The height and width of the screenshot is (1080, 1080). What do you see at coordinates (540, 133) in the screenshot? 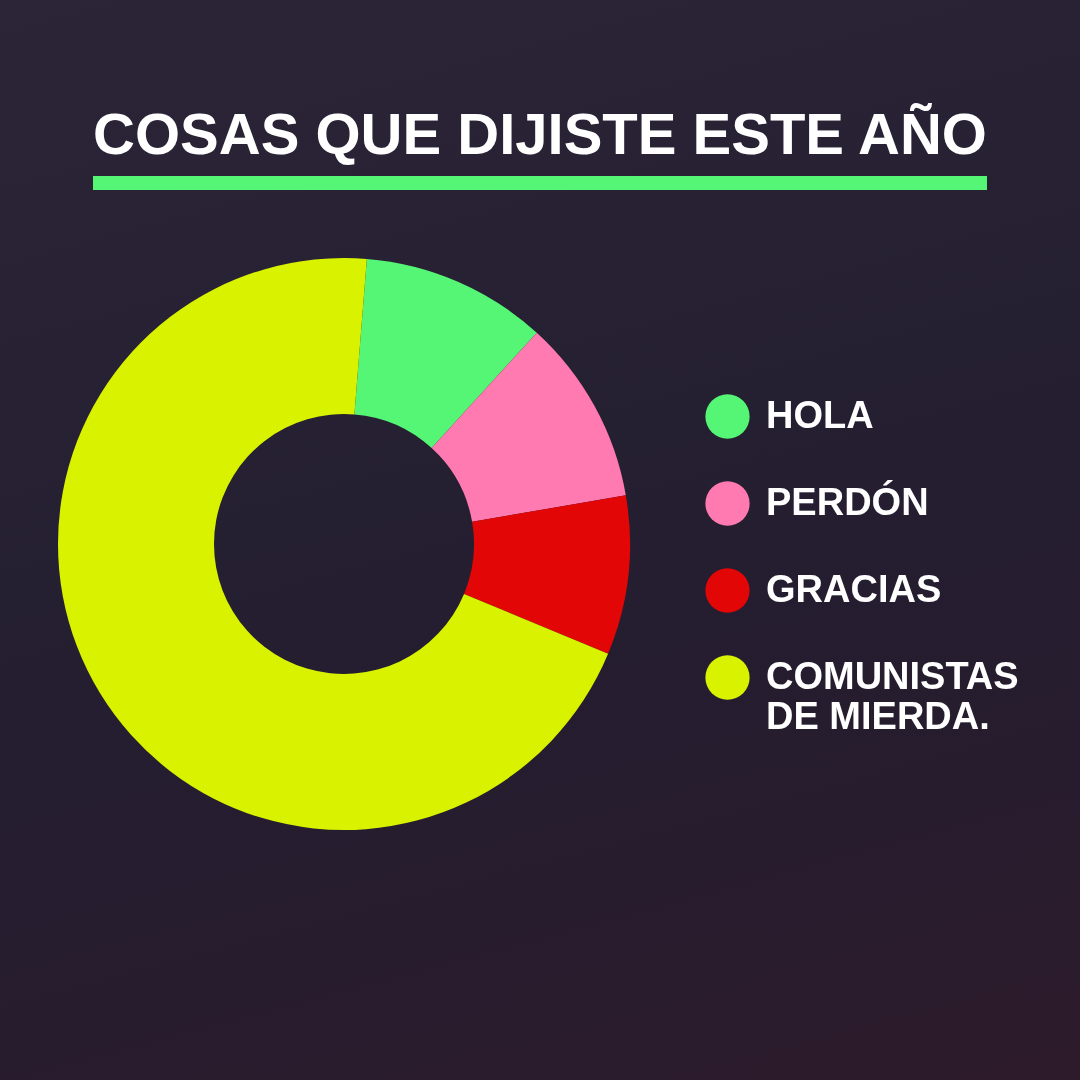
I see `chart-title: COSAS QUE DIJISTE ESTE AÑO` at bounding box center [540, 133].